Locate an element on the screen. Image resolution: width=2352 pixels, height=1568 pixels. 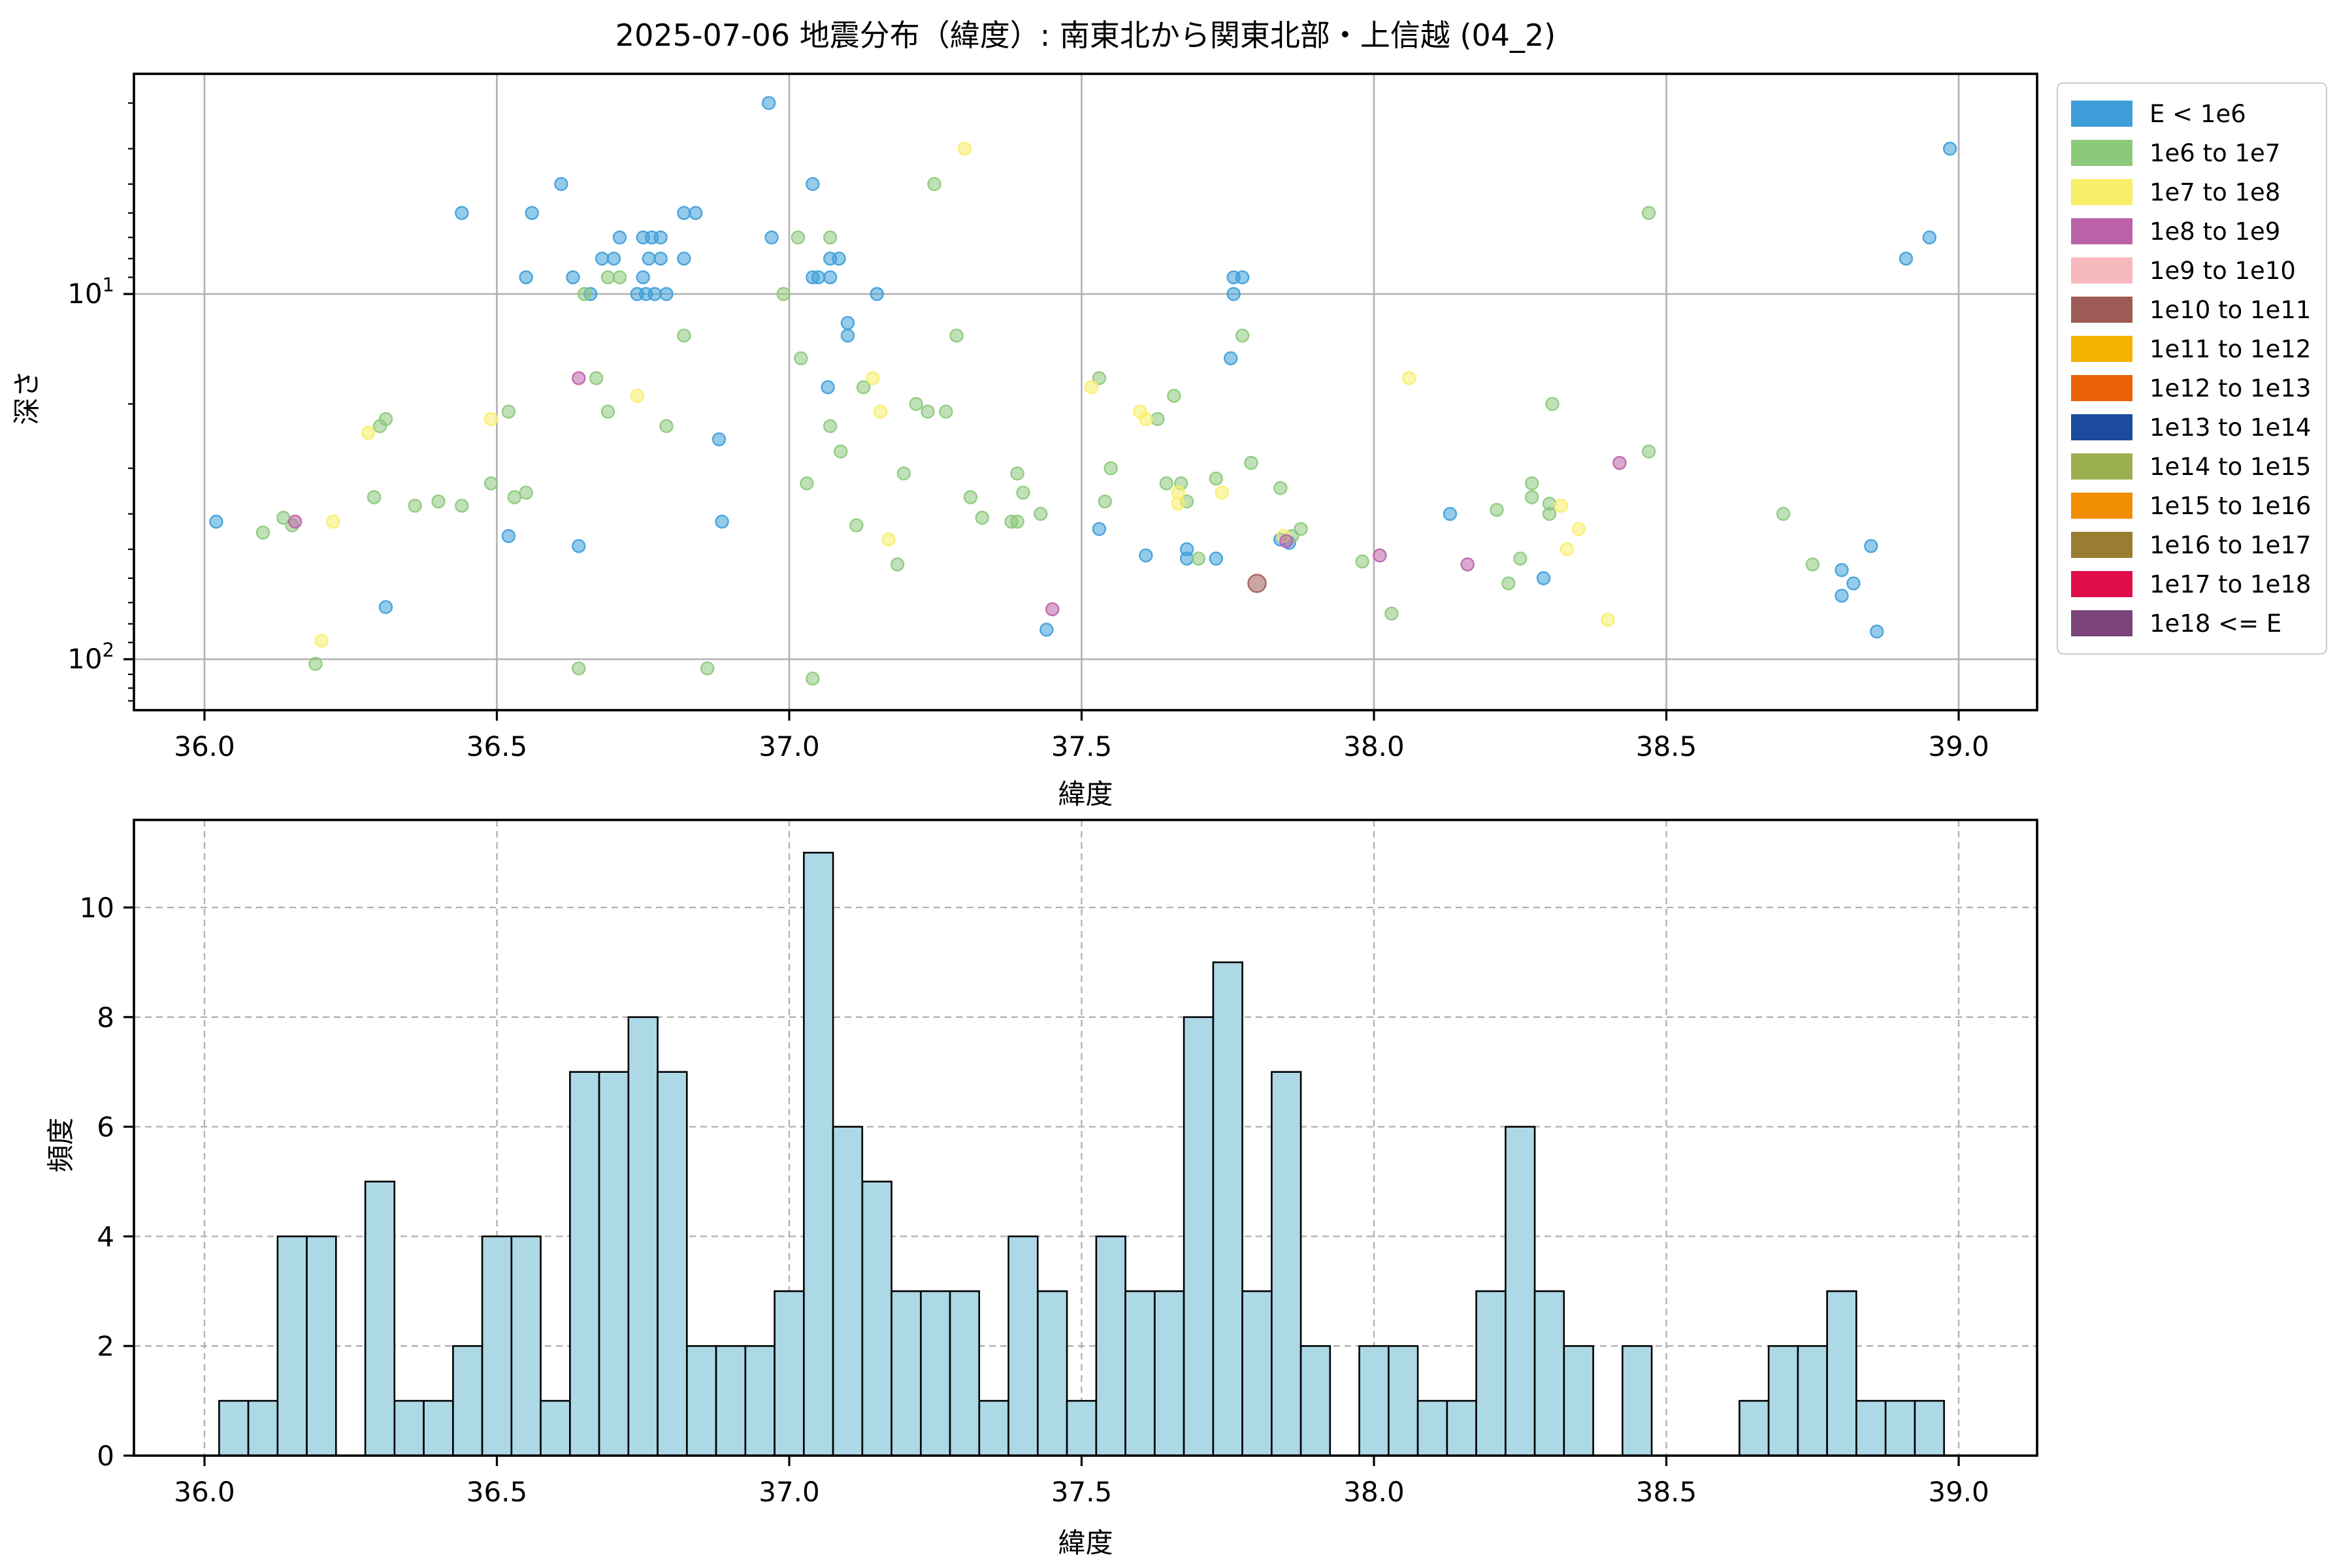
legend-item: E < 1e6 is located at coordinates (2194, 113).